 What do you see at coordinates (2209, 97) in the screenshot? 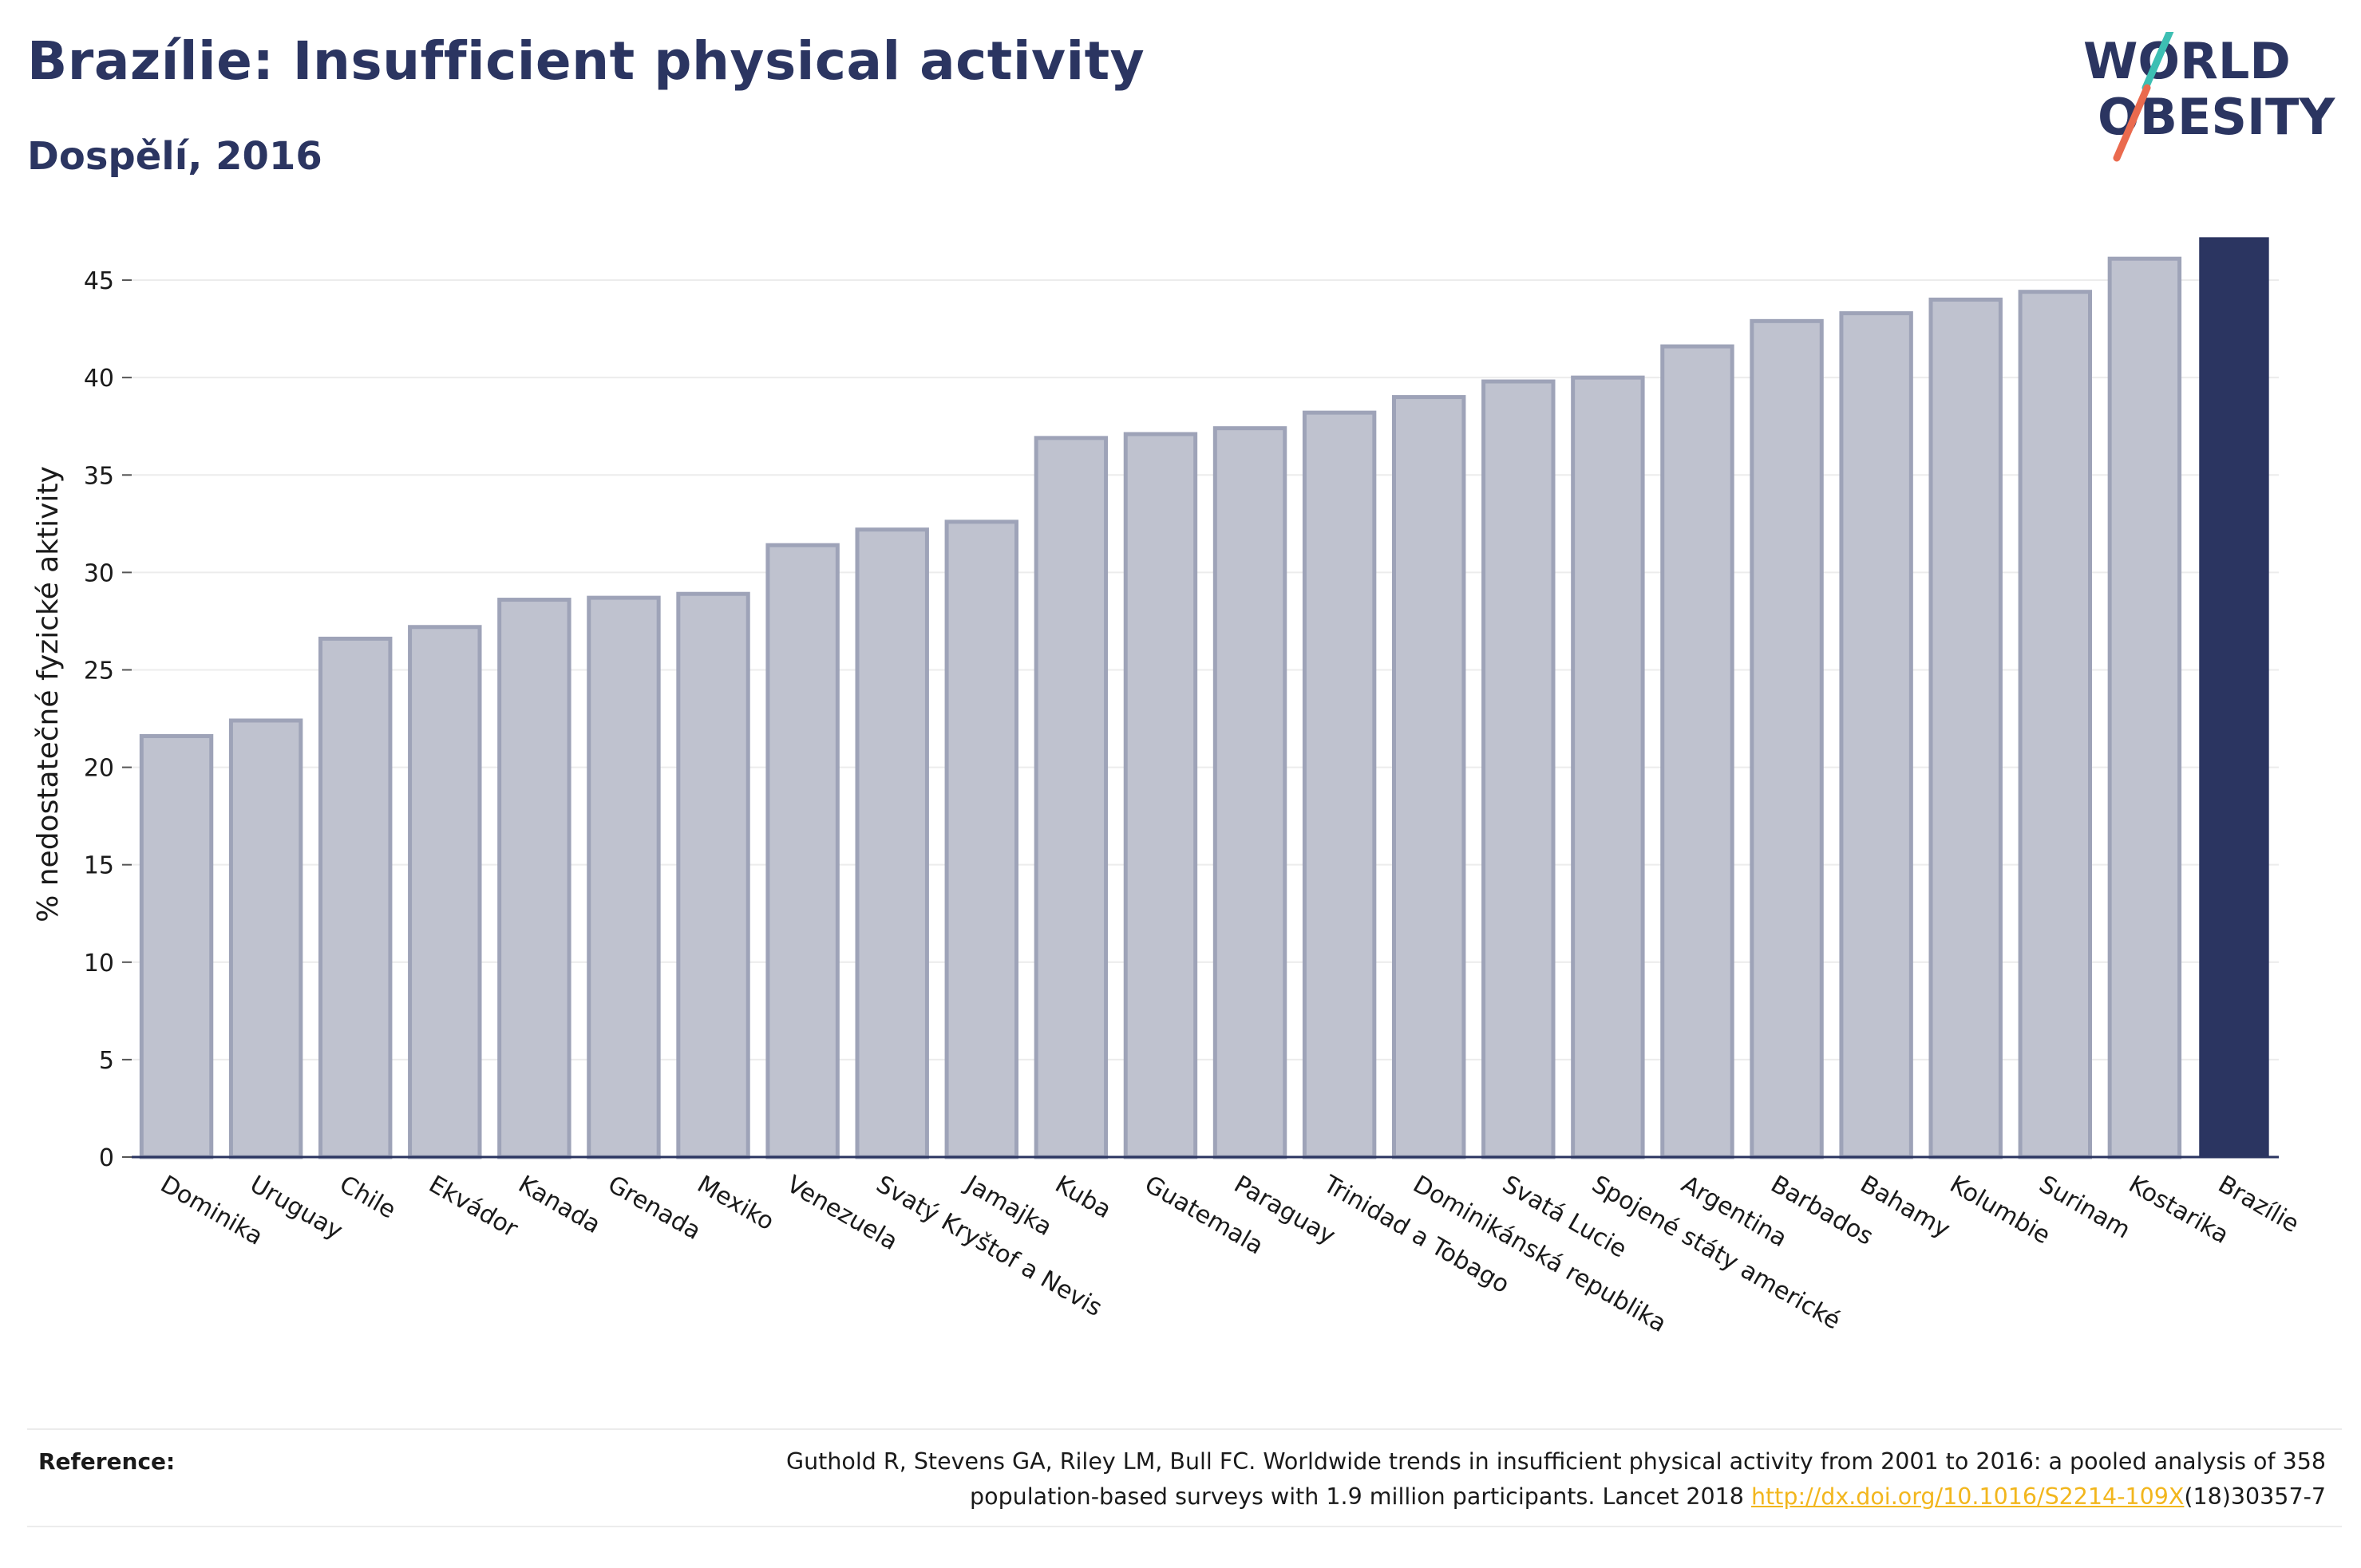
I see `world-obesity-logo: WORLD OBESITY` at bounding box center [2209, 97].